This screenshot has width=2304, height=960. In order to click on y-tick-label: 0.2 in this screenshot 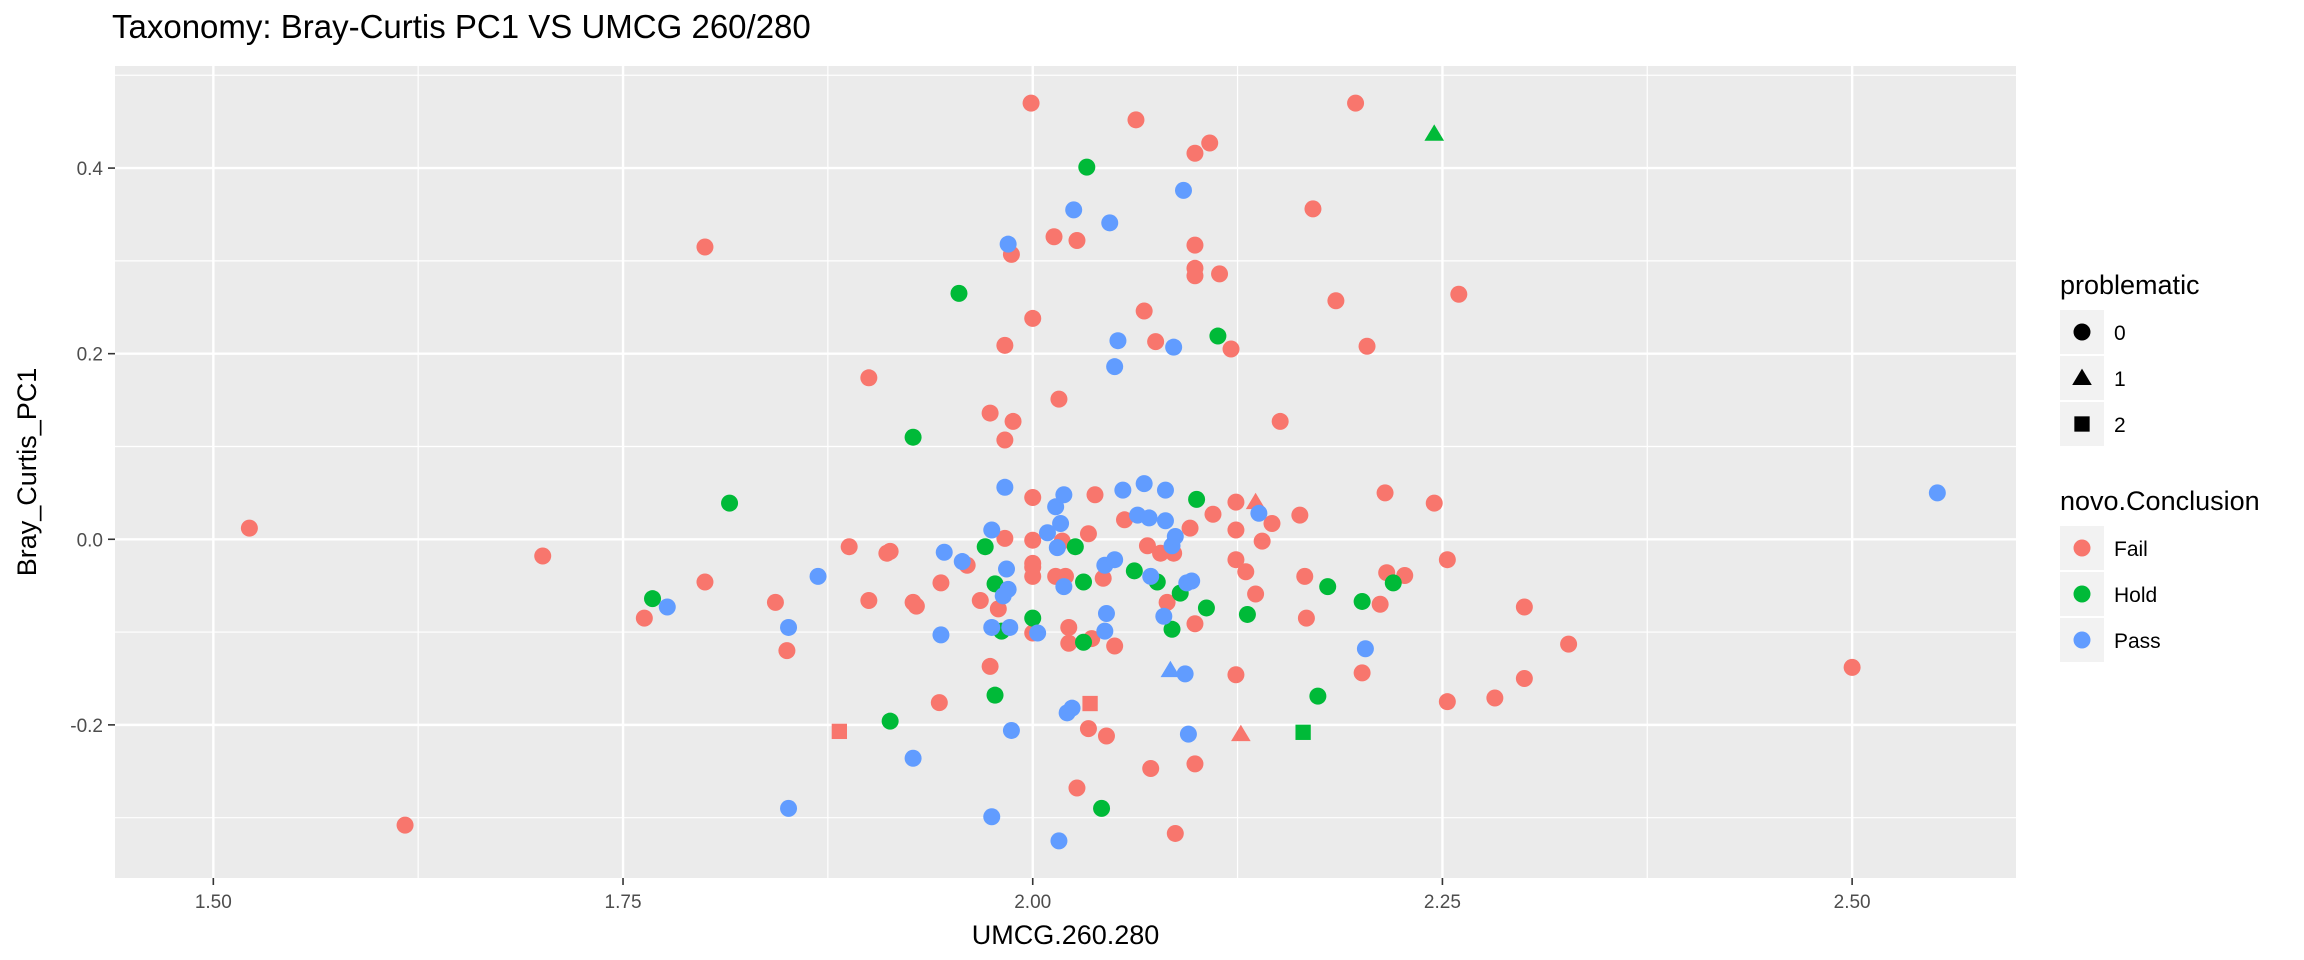, I will do `click(90, 355)`.